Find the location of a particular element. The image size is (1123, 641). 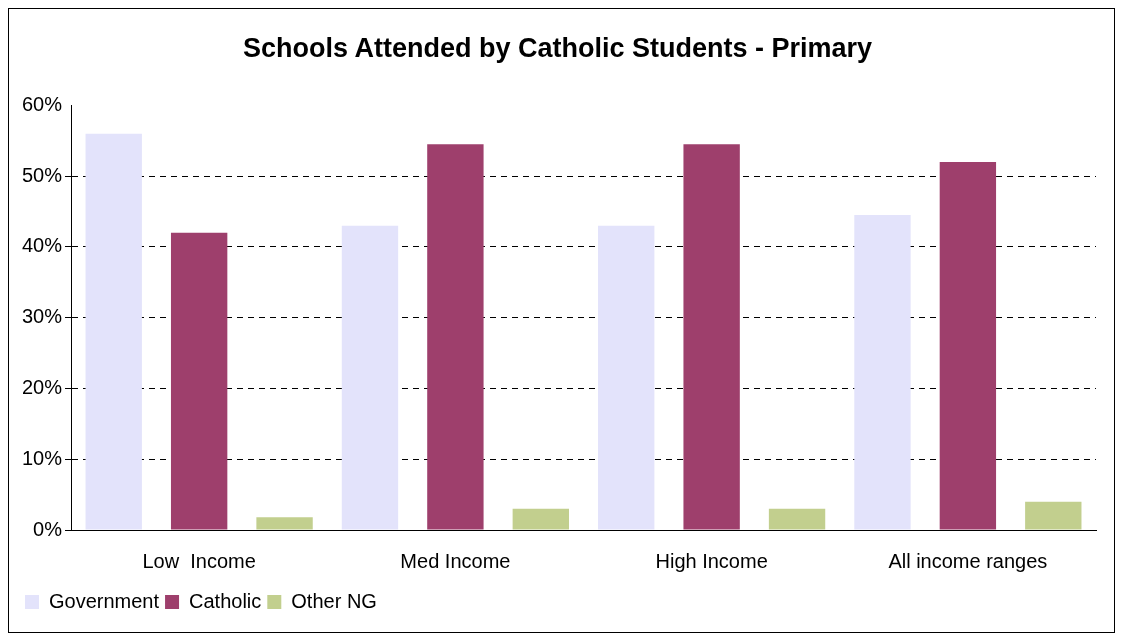

legend-label: Other NG is located at coordinates (334, 600).